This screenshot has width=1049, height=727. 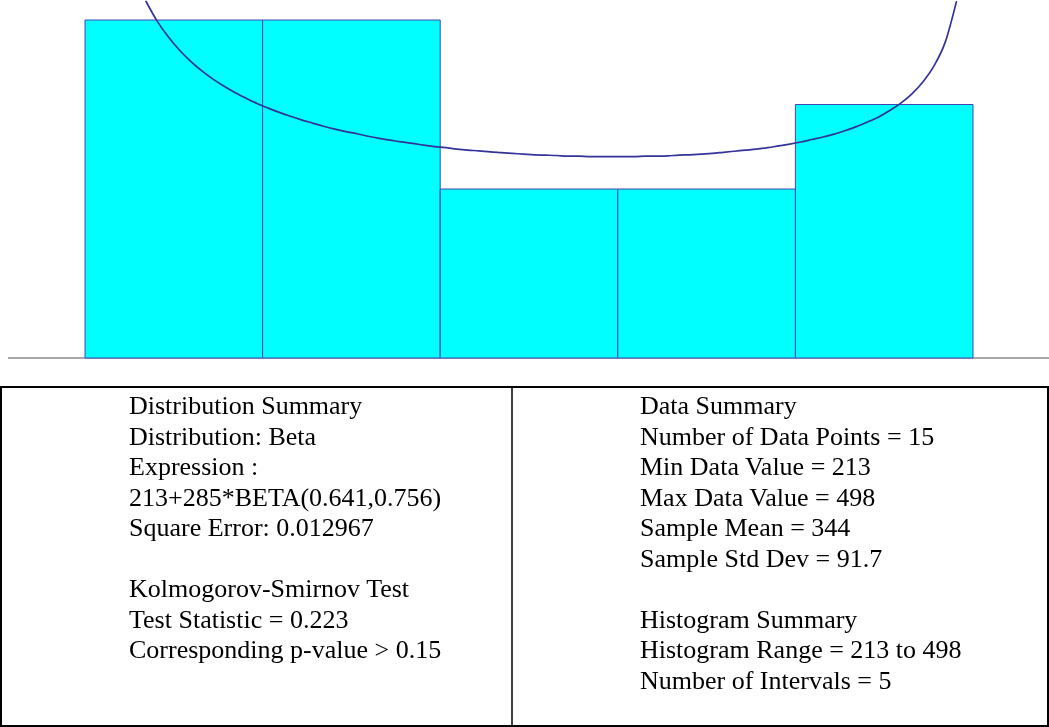 I want to click on text: Data Summary Number of Data Points = 15 Min Data Value = 213 Max Data Value = 498 Sample Mean = 344 Sample Std Dev = 91.7, so click(x=787, y=482).